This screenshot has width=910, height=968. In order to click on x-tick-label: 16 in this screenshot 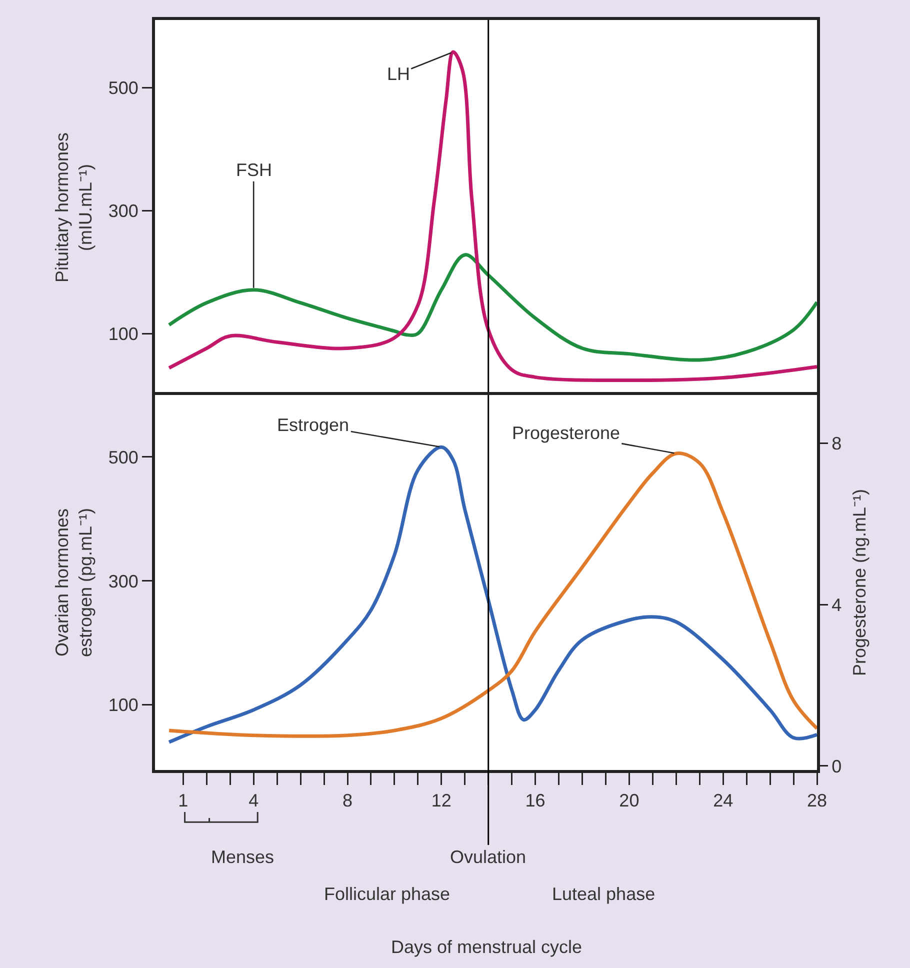, I will do `click(535, 800)`.